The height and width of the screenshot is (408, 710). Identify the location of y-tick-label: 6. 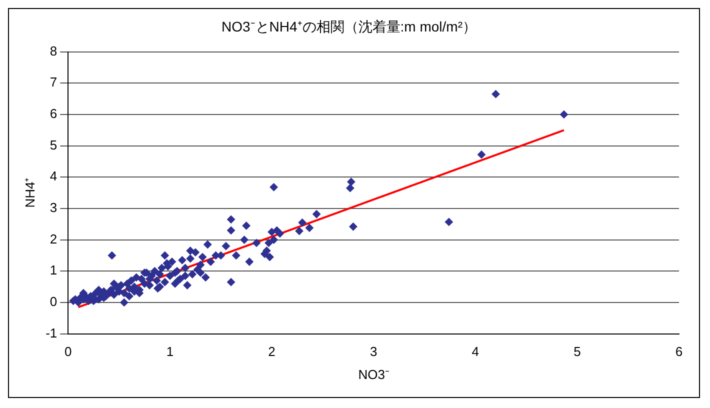
(54, 114).